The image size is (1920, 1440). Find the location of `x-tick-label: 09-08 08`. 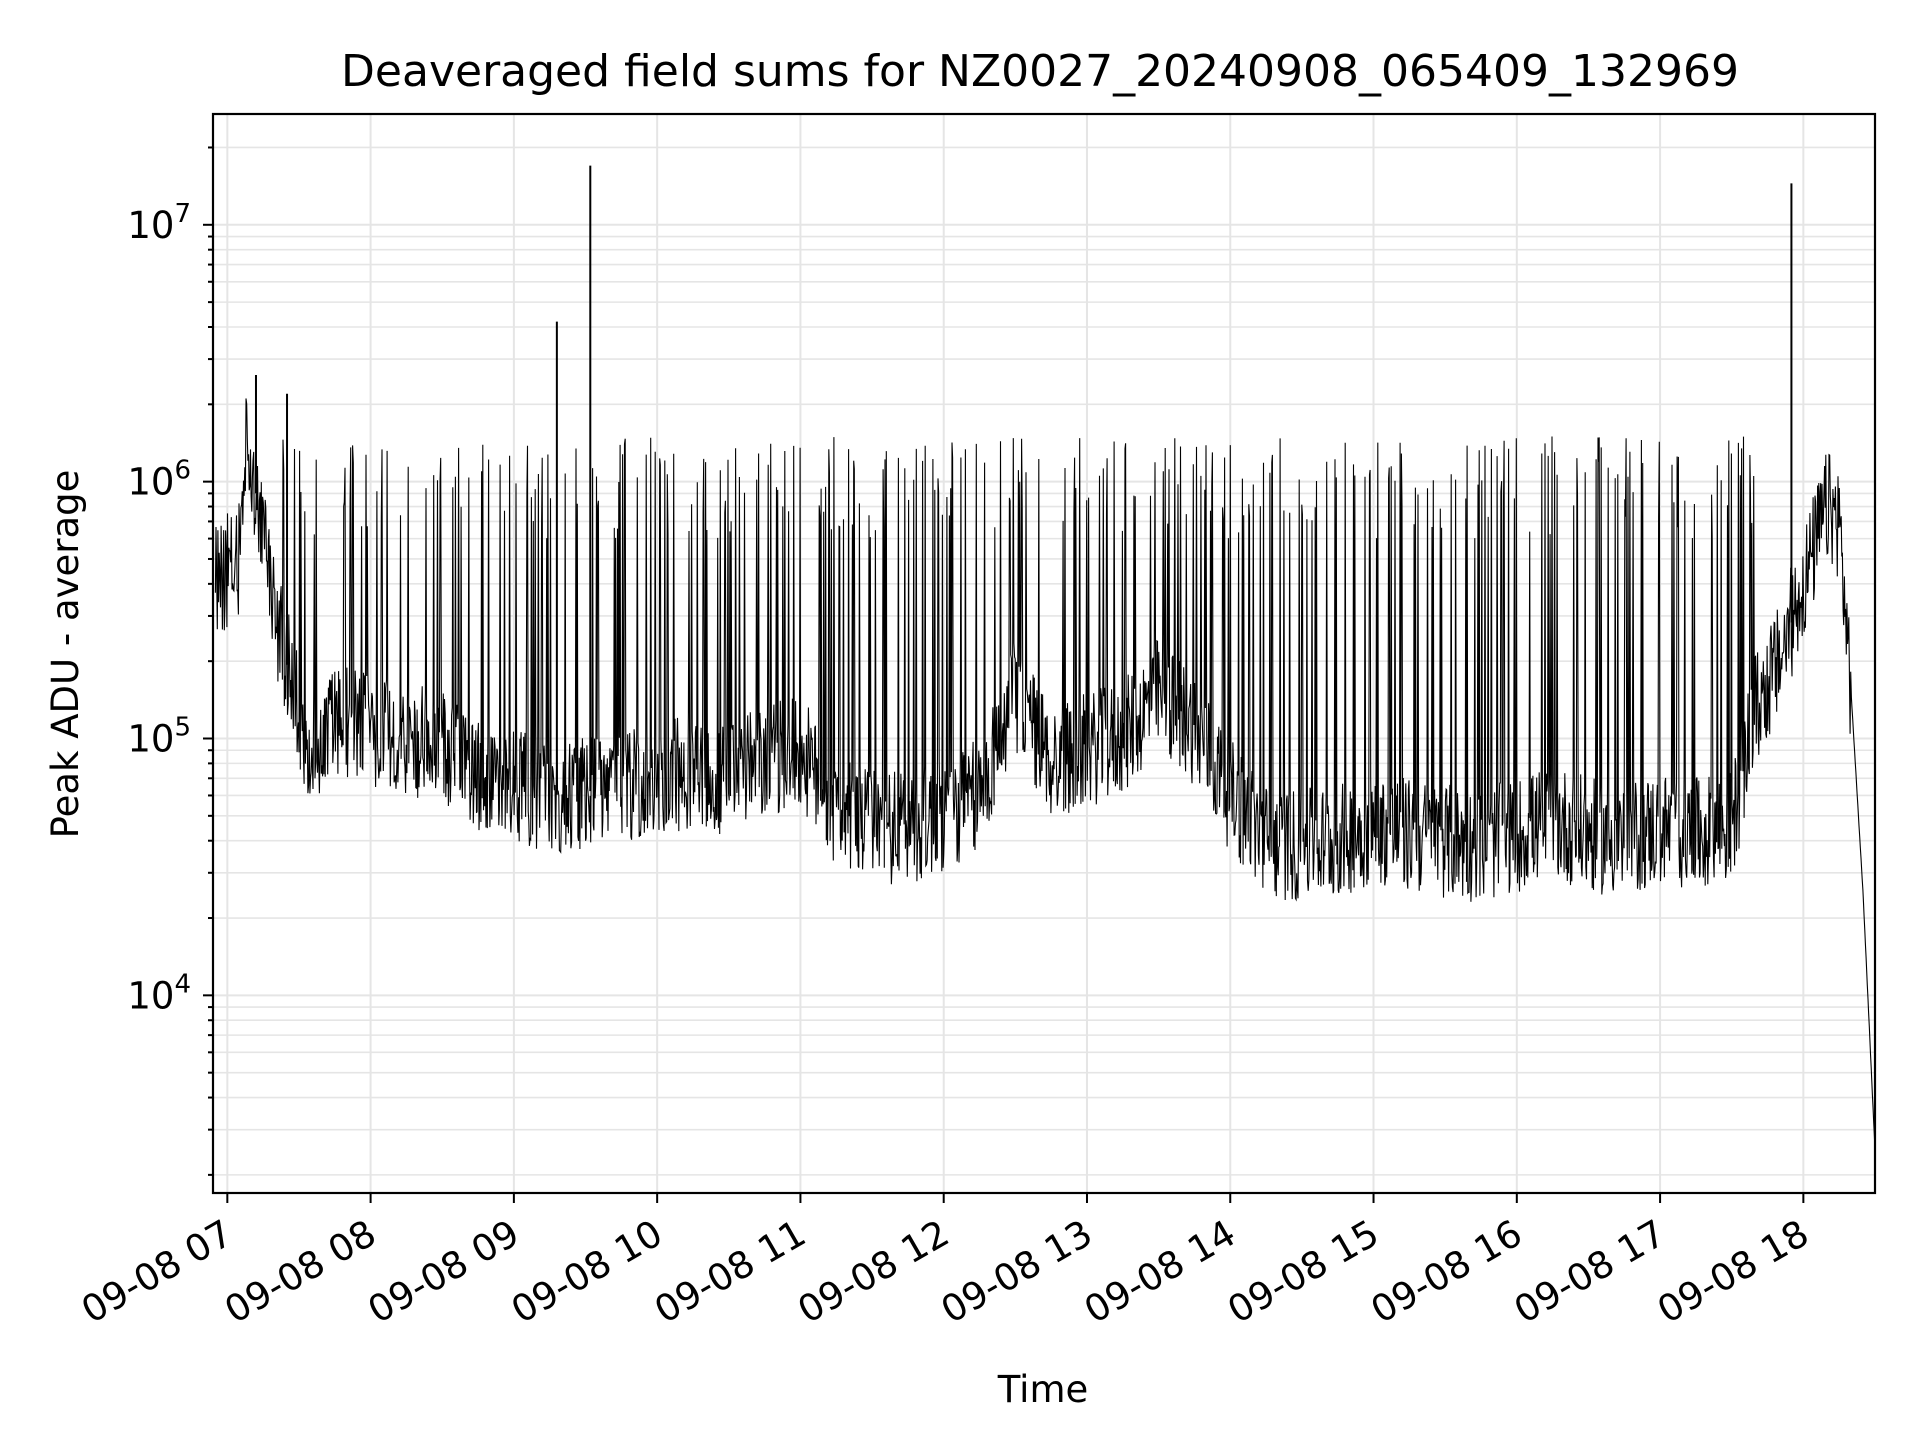

x-tick-label: 09-08 08 is located at coordinates (301, 1272).